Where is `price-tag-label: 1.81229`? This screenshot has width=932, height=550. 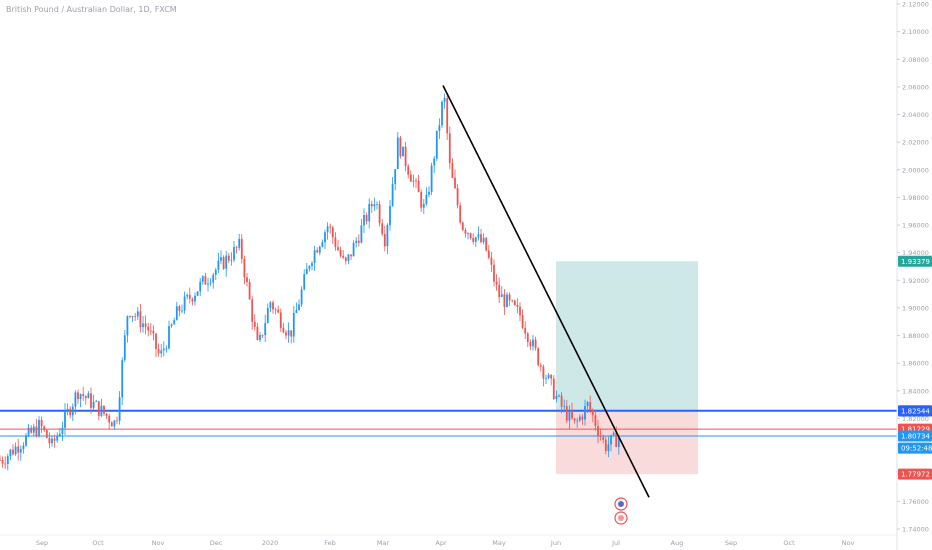
price-tag-label: 1.81229 is located at coordinates (915, 430).